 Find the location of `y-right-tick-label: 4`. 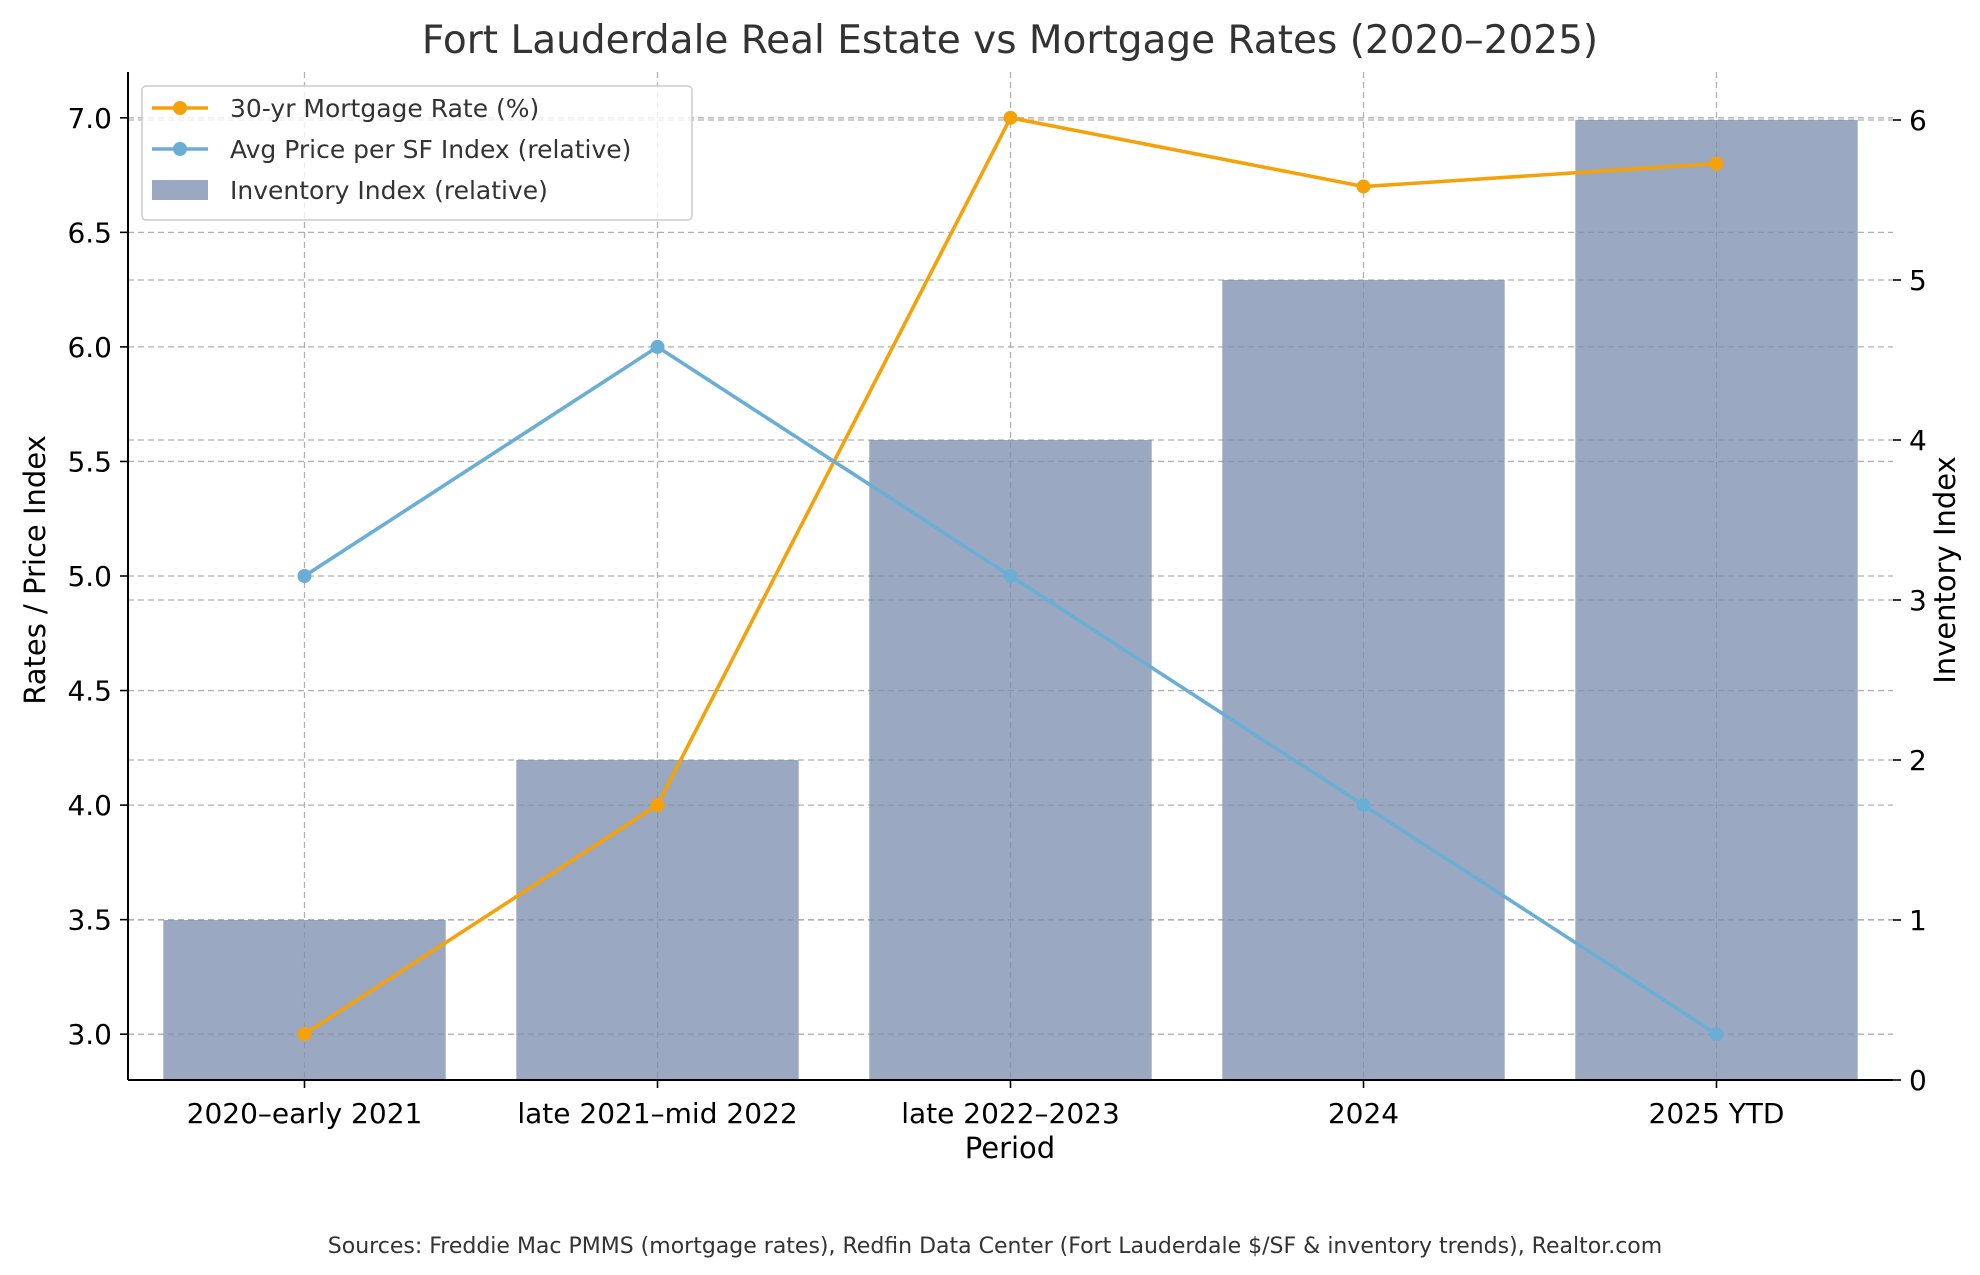

y-right-tick-label: 4 is located at coordinates (1918, 440).